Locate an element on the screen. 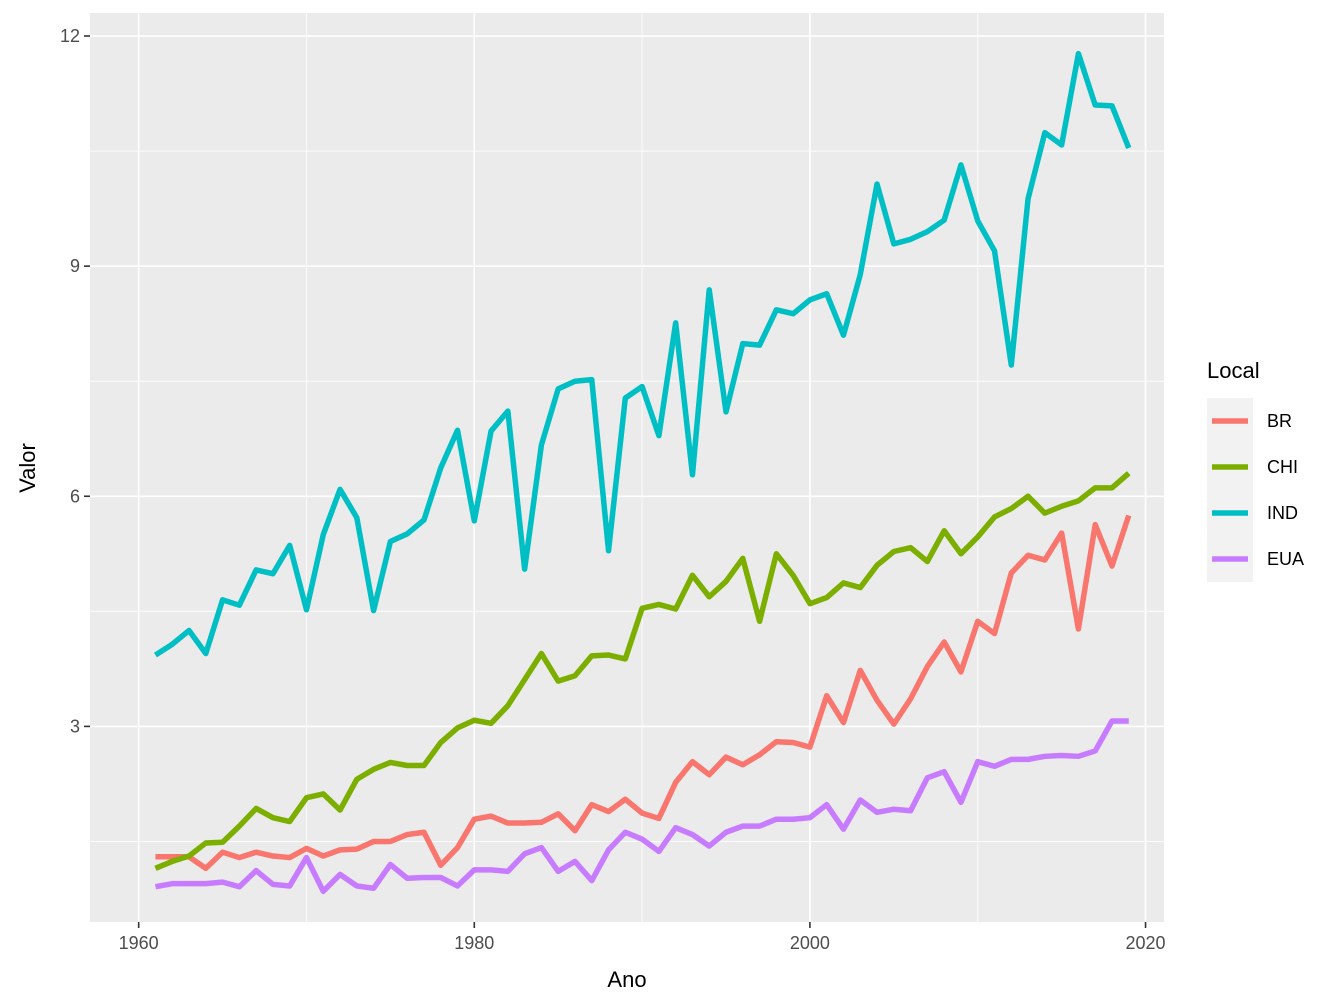 The image size is (1344, 1008). legend: Local BR CHI IND EUA is located at coordinates (1255, 470).